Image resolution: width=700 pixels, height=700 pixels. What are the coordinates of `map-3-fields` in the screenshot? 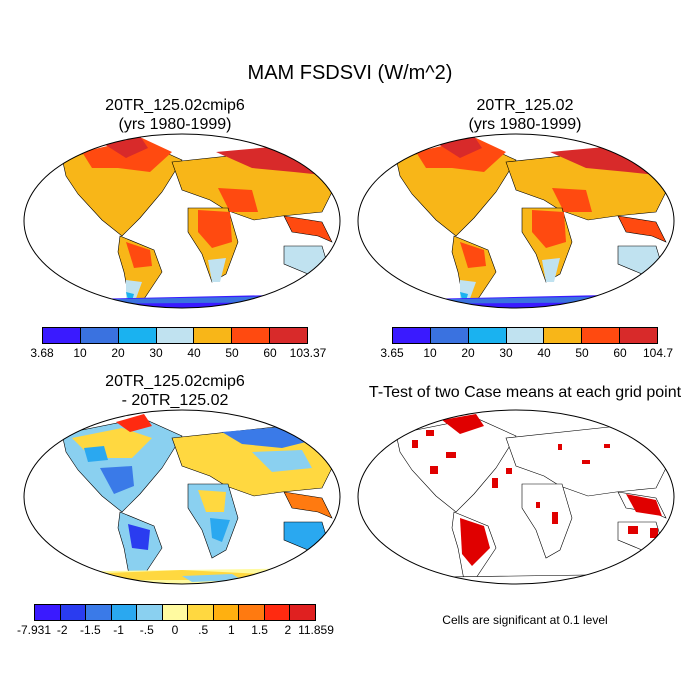 It's located at (182, 497).